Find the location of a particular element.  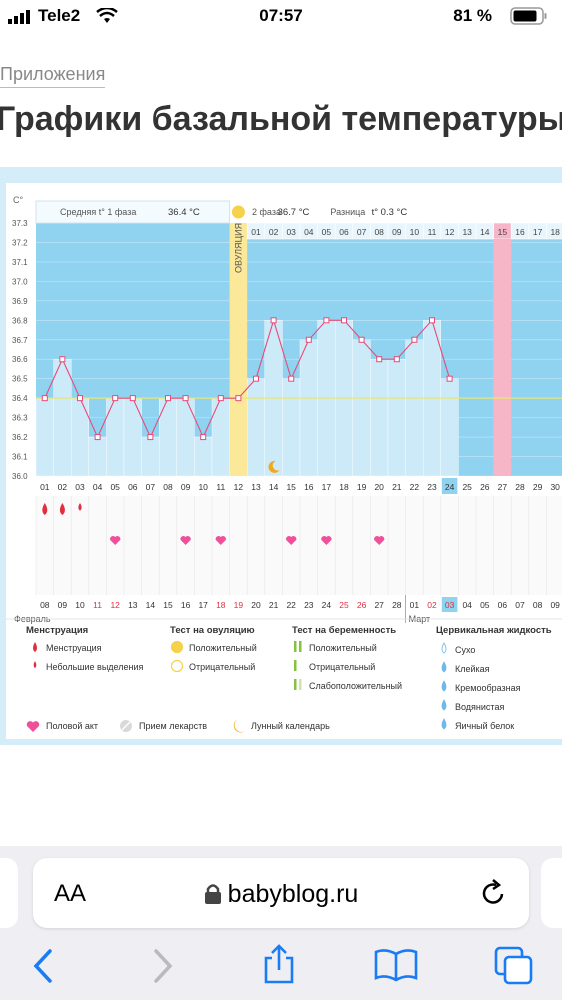

y-tick-label: 36.6 is located at coordinates (20, 359).